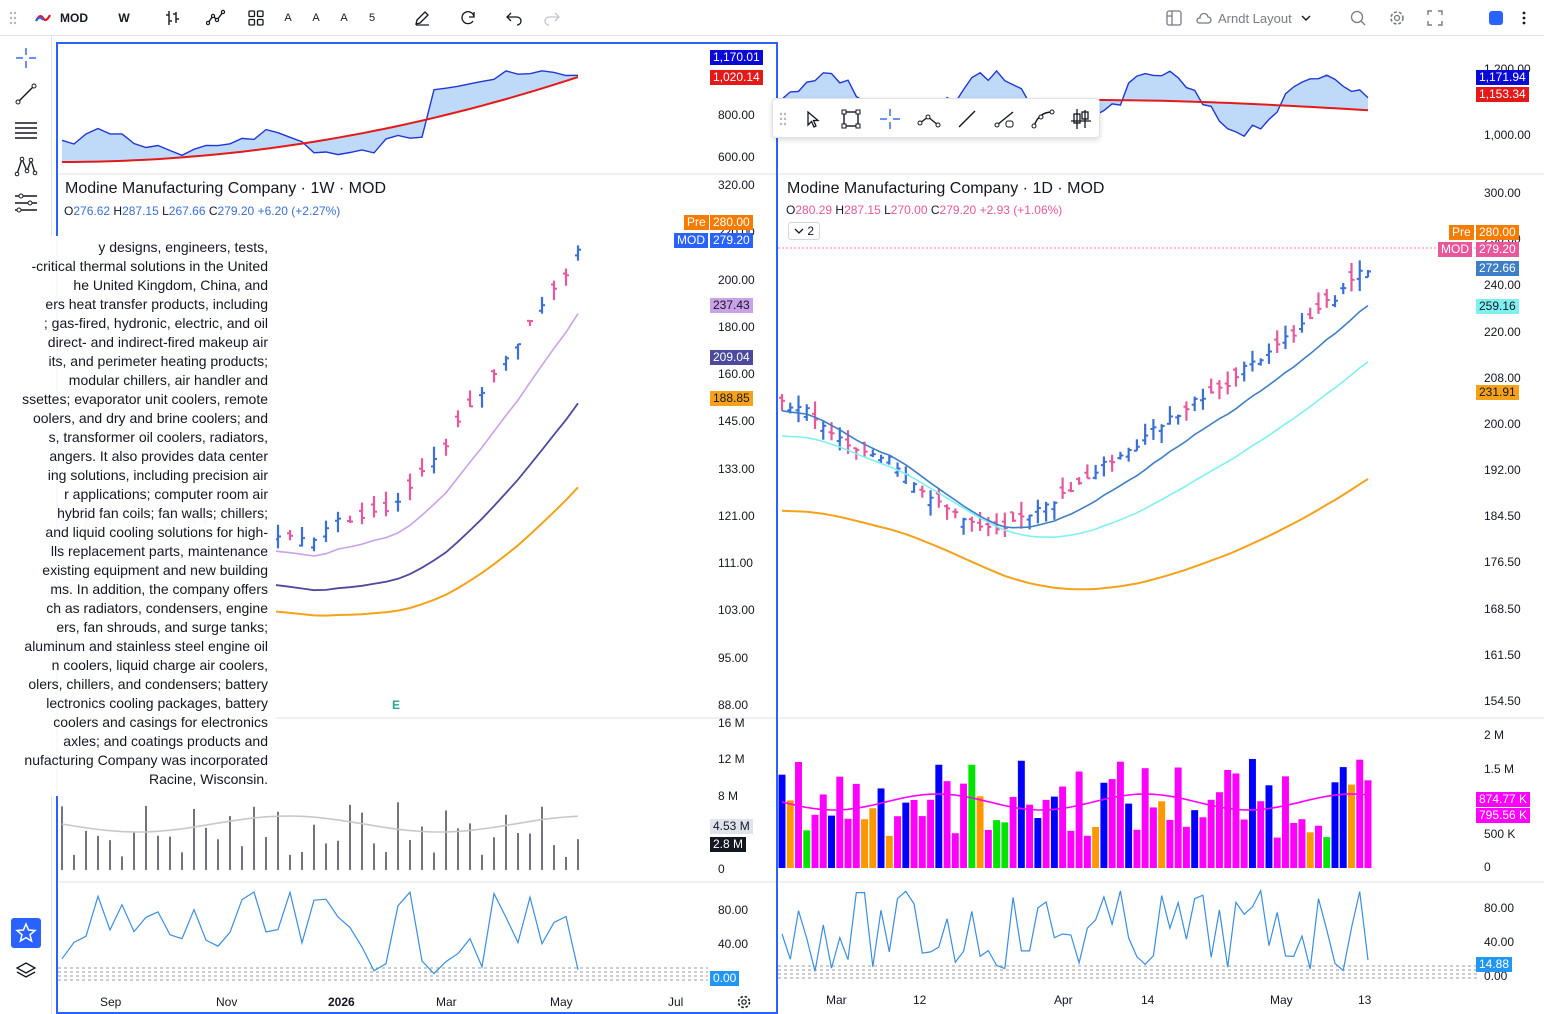  What do you see at coordinates (64, 18) in the screenshot?
I see `symbol-search-button: MOD` at bounding box center [64, 18].